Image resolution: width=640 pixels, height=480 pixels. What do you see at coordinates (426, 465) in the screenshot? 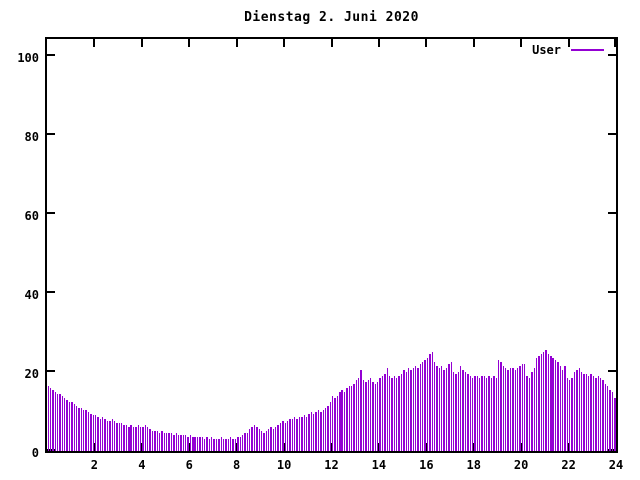
I see `x-tick-label: 16` at bounding box center [426, 465].